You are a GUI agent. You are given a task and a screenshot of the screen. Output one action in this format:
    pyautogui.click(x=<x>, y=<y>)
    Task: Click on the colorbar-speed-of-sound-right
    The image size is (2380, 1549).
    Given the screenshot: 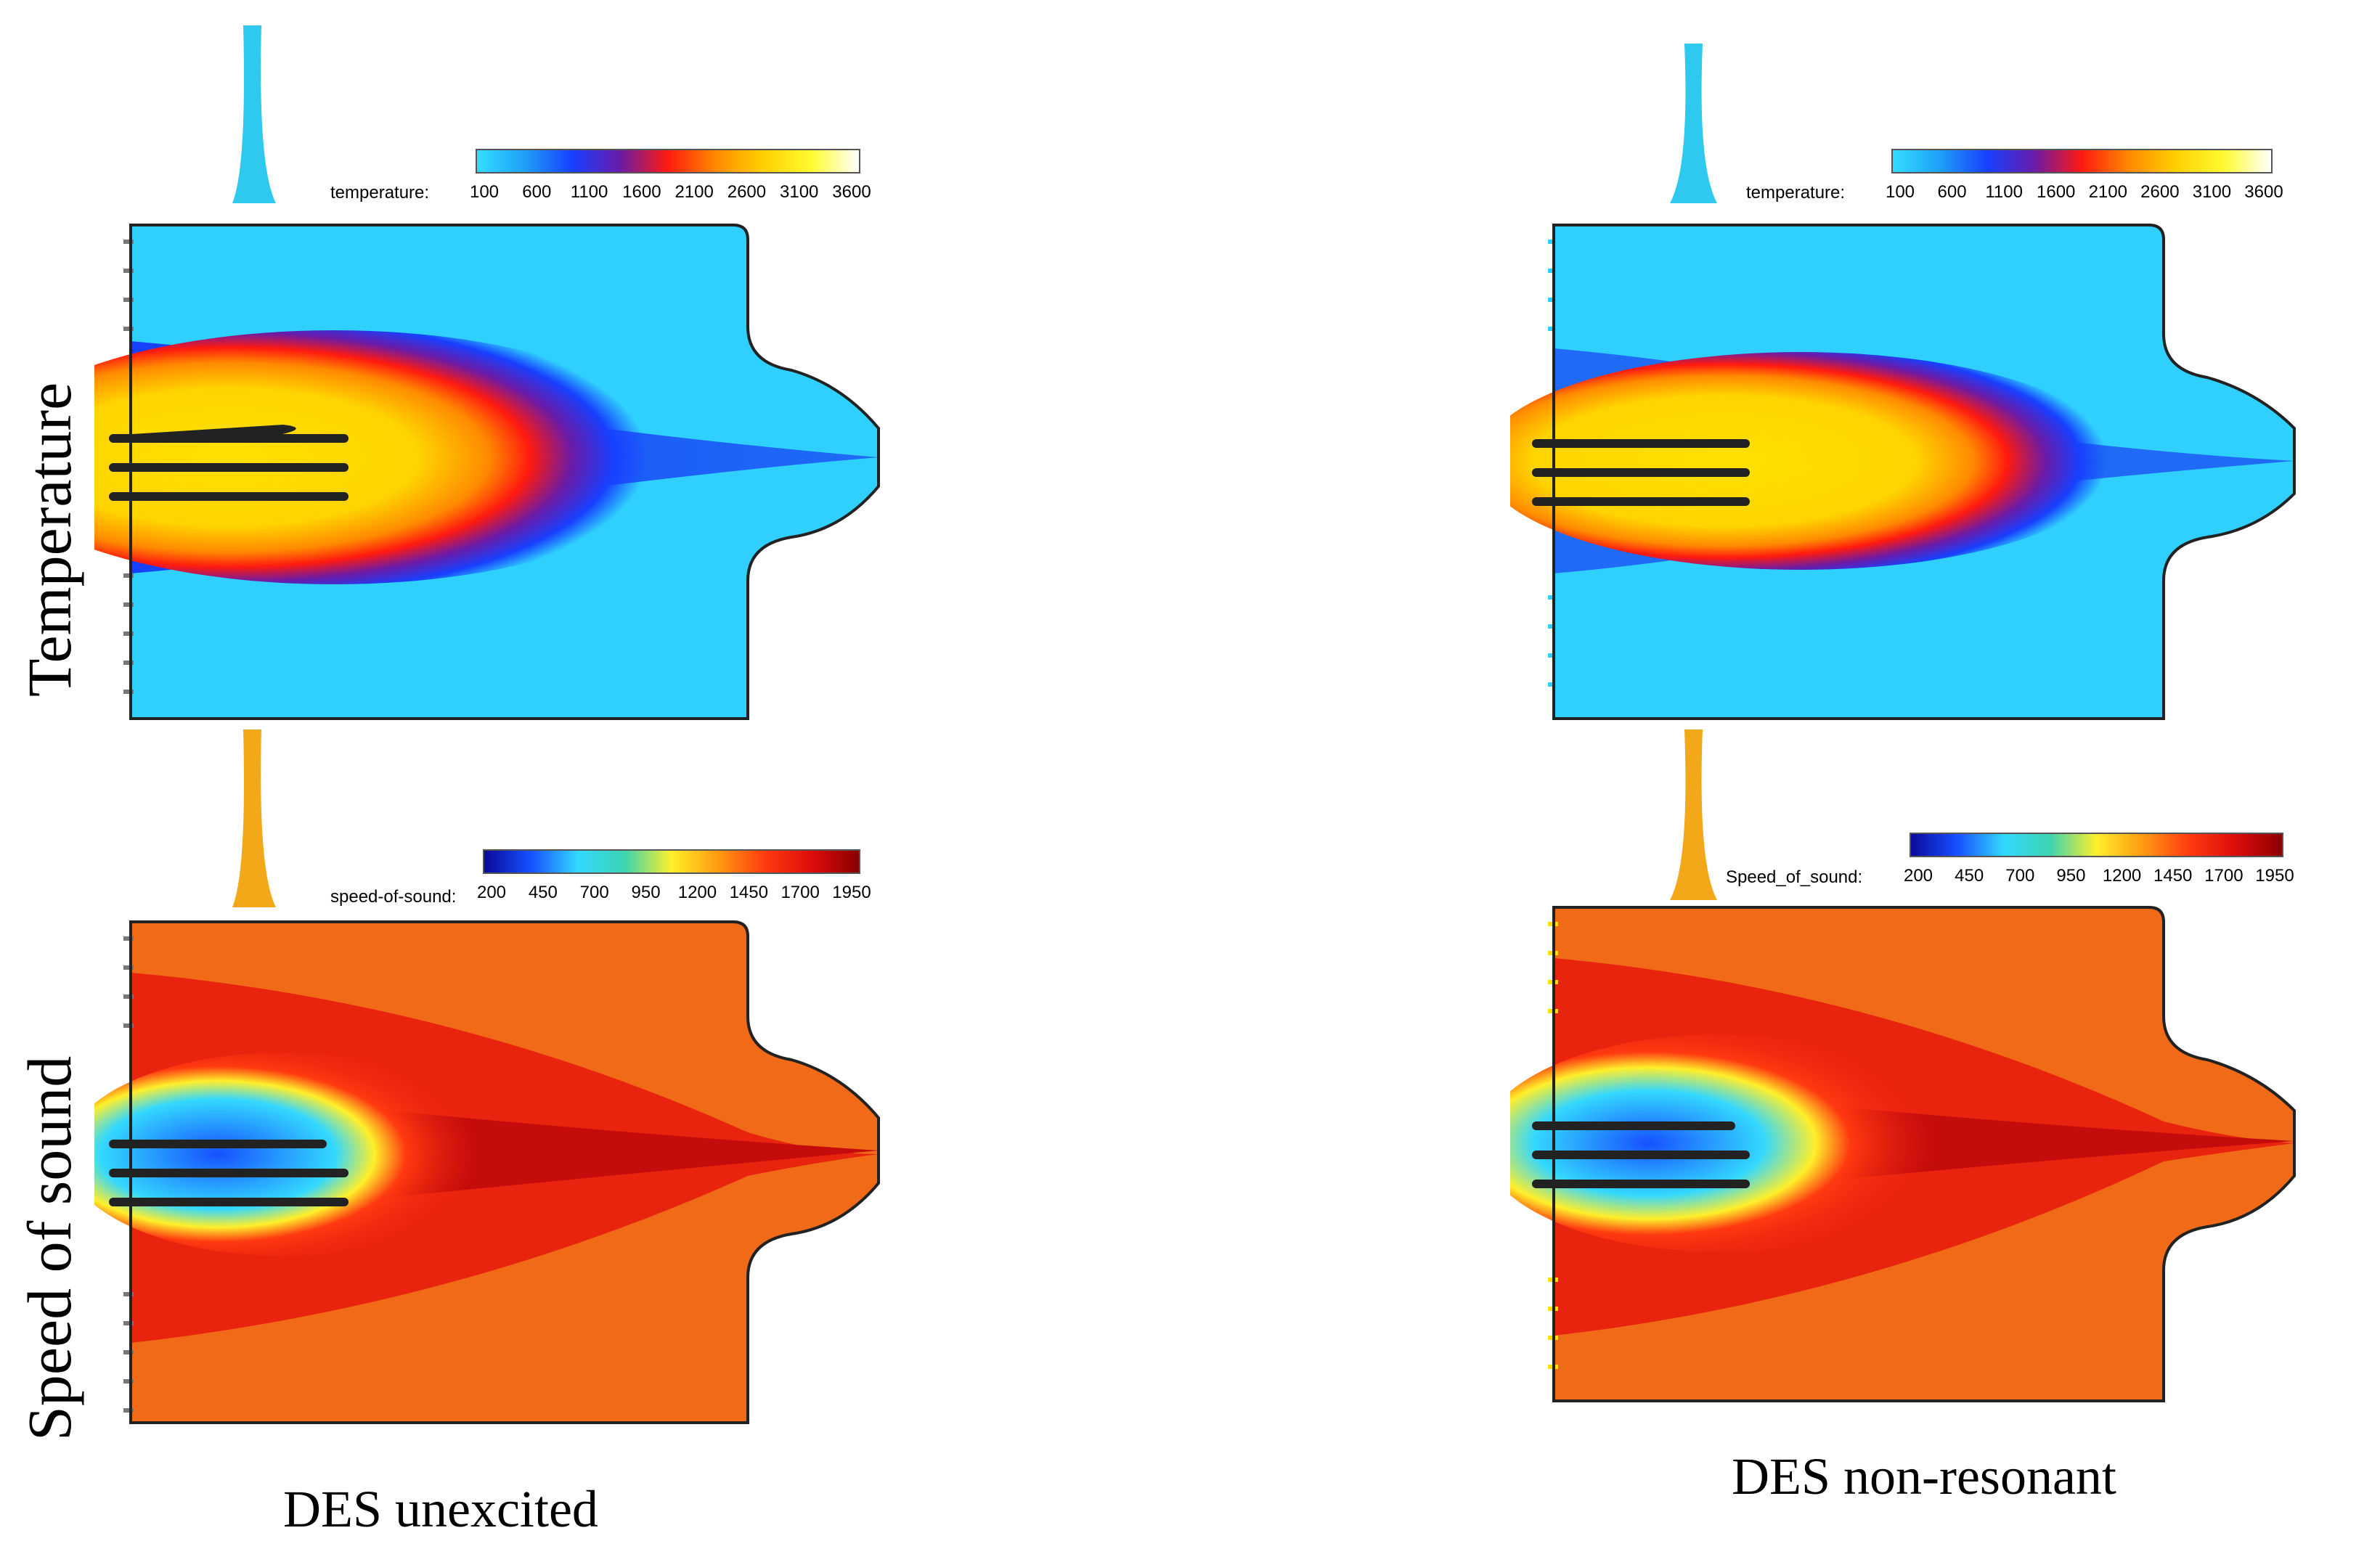 What is the action you would take?
    pyautogui.click(x=2097, y=845)
    